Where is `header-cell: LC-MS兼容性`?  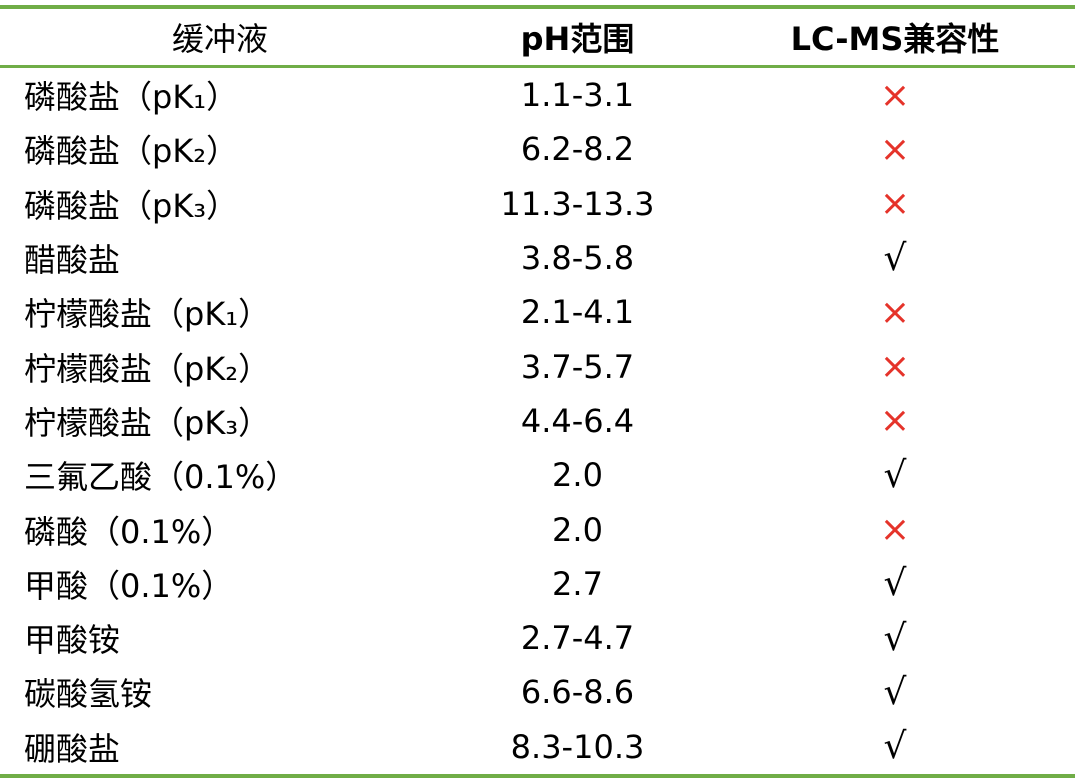
header-cell: LC-MS兼容性 is located at coordinates (895, 39).